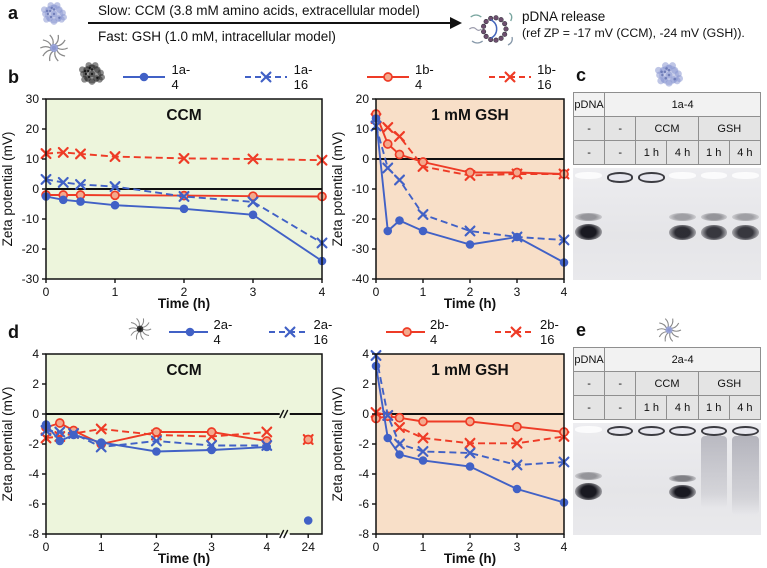 The image size is (767, 568). Describe the element at coordinates (745, 475) in the screenshot. I see `gel-smear` at that location.